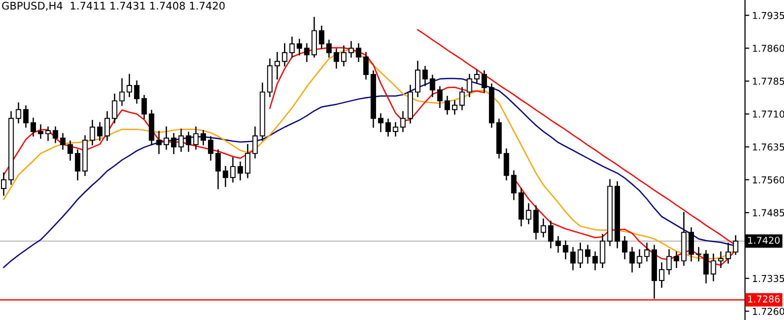 Image resolution: width=784 pixels, height=320 pixels. What do you see at coordinates (768, 81) in the screenshot?
I see `y-tick-label: 1.7785` at bounding box center [768, 81].